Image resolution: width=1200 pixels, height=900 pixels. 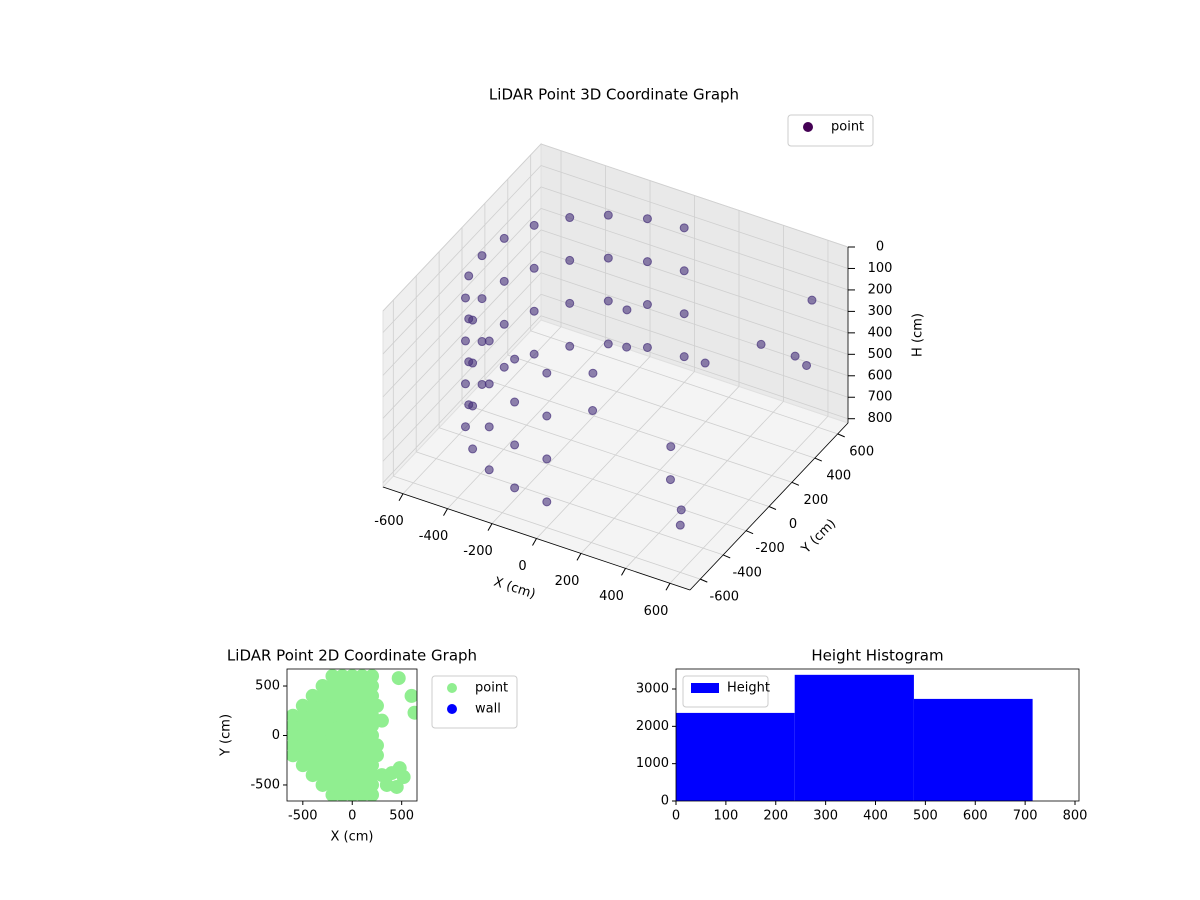 What do you see at coordinates (725, 816) in the screenshot?
I see `x-tick-label: 100` at bounding box center [725, 816].